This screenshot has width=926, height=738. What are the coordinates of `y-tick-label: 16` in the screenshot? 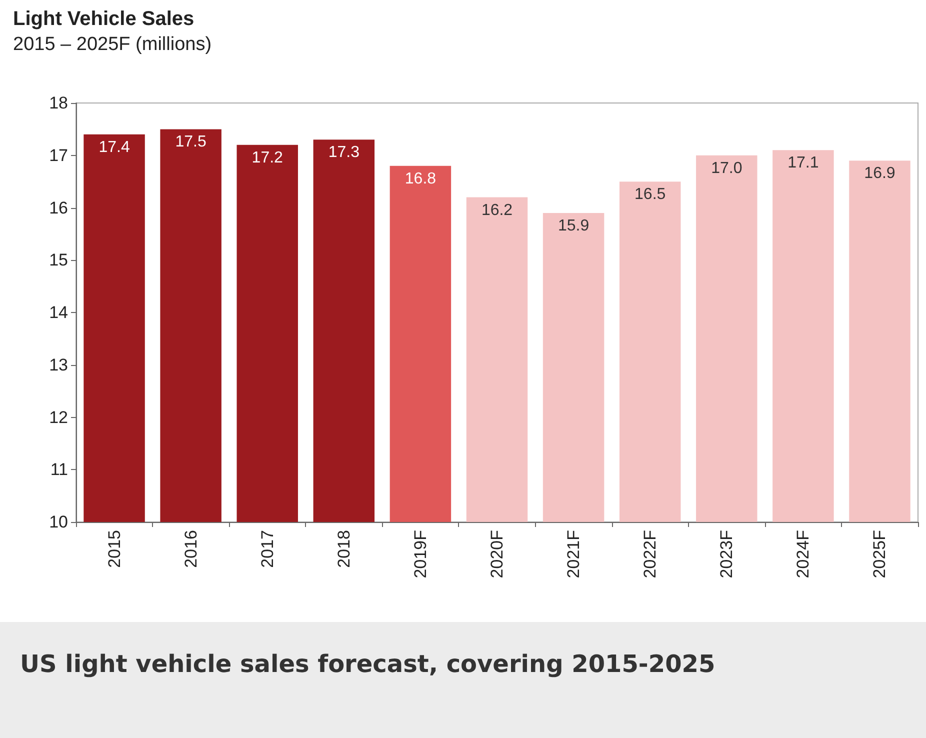 It's located at (58, 208).